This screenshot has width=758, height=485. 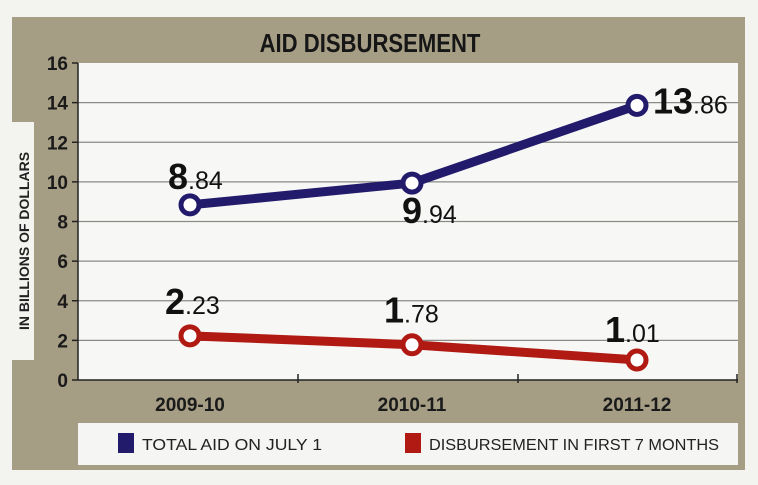 What do you see at coordinates (632, 329) in the screenshot?
I see `data-label: 1.01` at bounding box center [632, 329].